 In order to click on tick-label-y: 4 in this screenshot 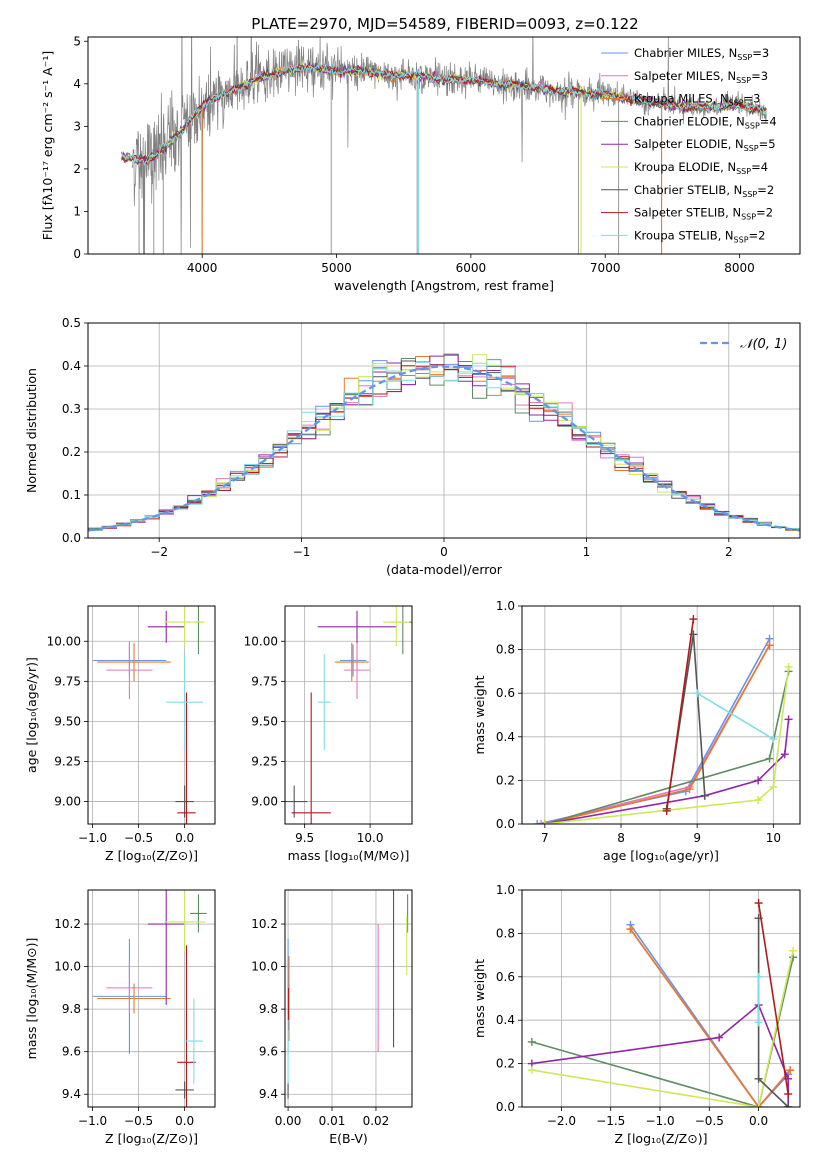, I will do `click(77, 84)`.